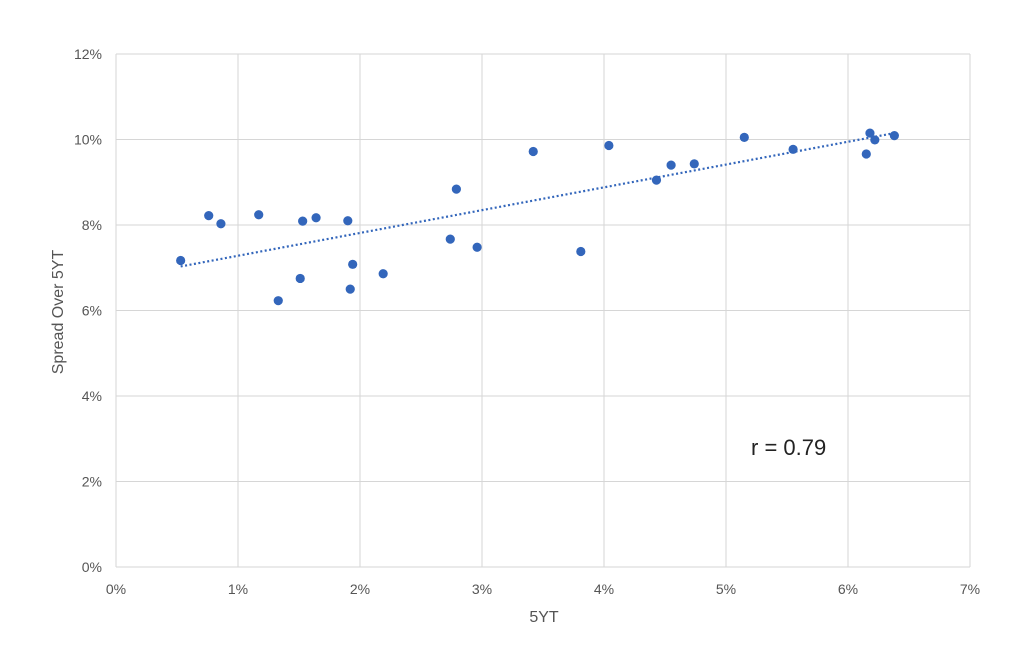 The height and width of the screenshot is (647, 1024). I want to click on y-tick-label: 6%, so click(92, 311).